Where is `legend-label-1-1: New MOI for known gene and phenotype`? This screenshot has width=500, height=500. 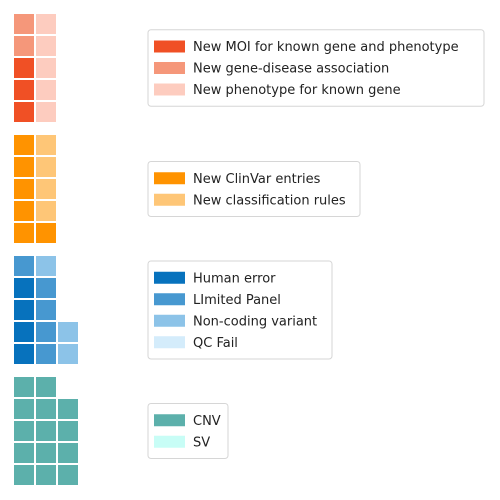
legend-label-1-1: New MOI for known gene and phenotype is located at coordinates (326, 47).